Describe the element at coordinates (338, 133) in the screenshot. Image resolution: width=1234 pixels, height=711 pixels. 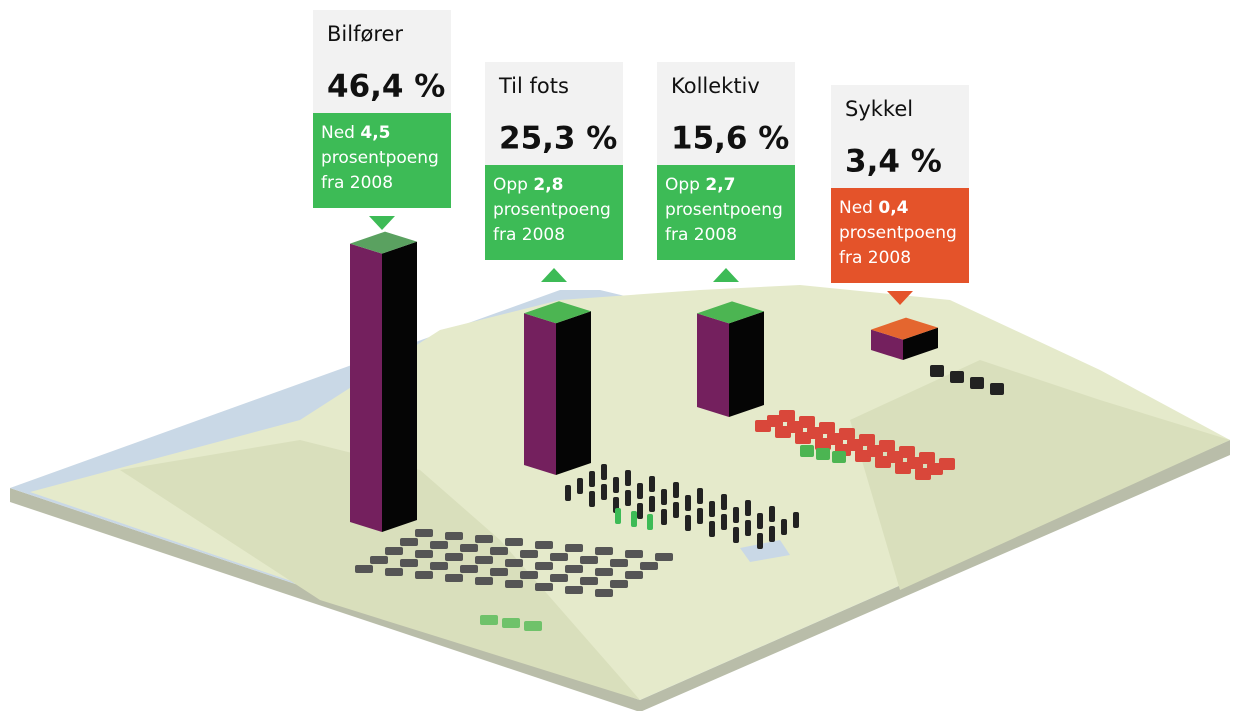
I see `change-direction: Ned` at that location.